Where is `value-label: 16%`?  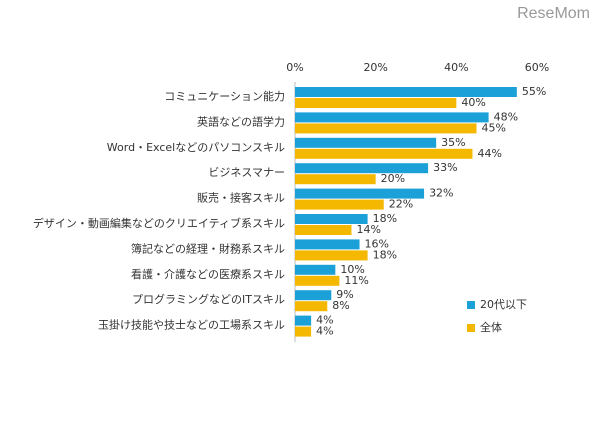
value-label: 16% is located at coordinates (377, 243).